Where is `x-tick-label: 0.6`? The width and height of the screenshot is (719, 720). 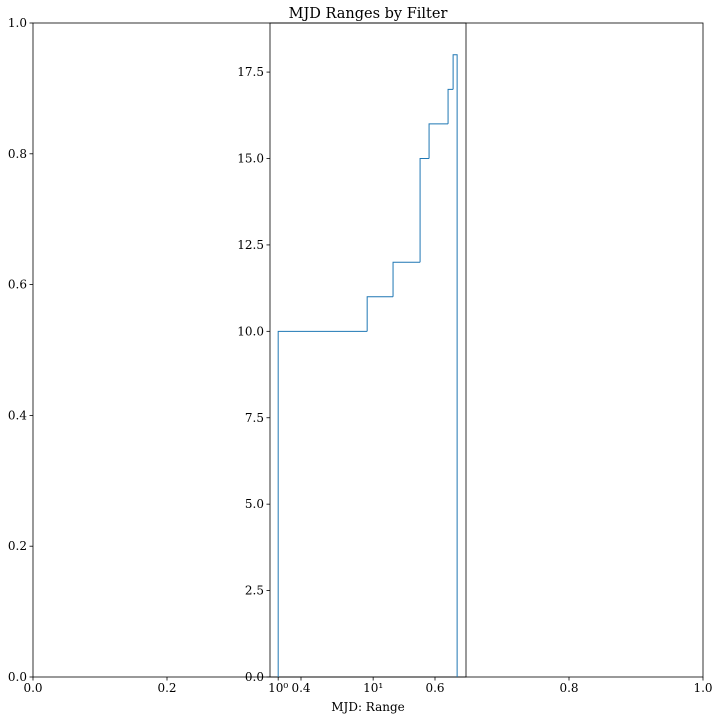
x-tick-label: 0.6 is located at coordinates (434, 688).